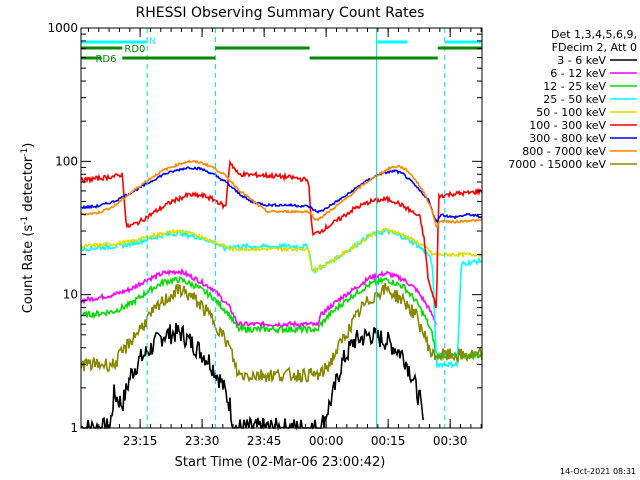  I want to click on legend-entry: 50 - 100 keV, so click(571, 112).